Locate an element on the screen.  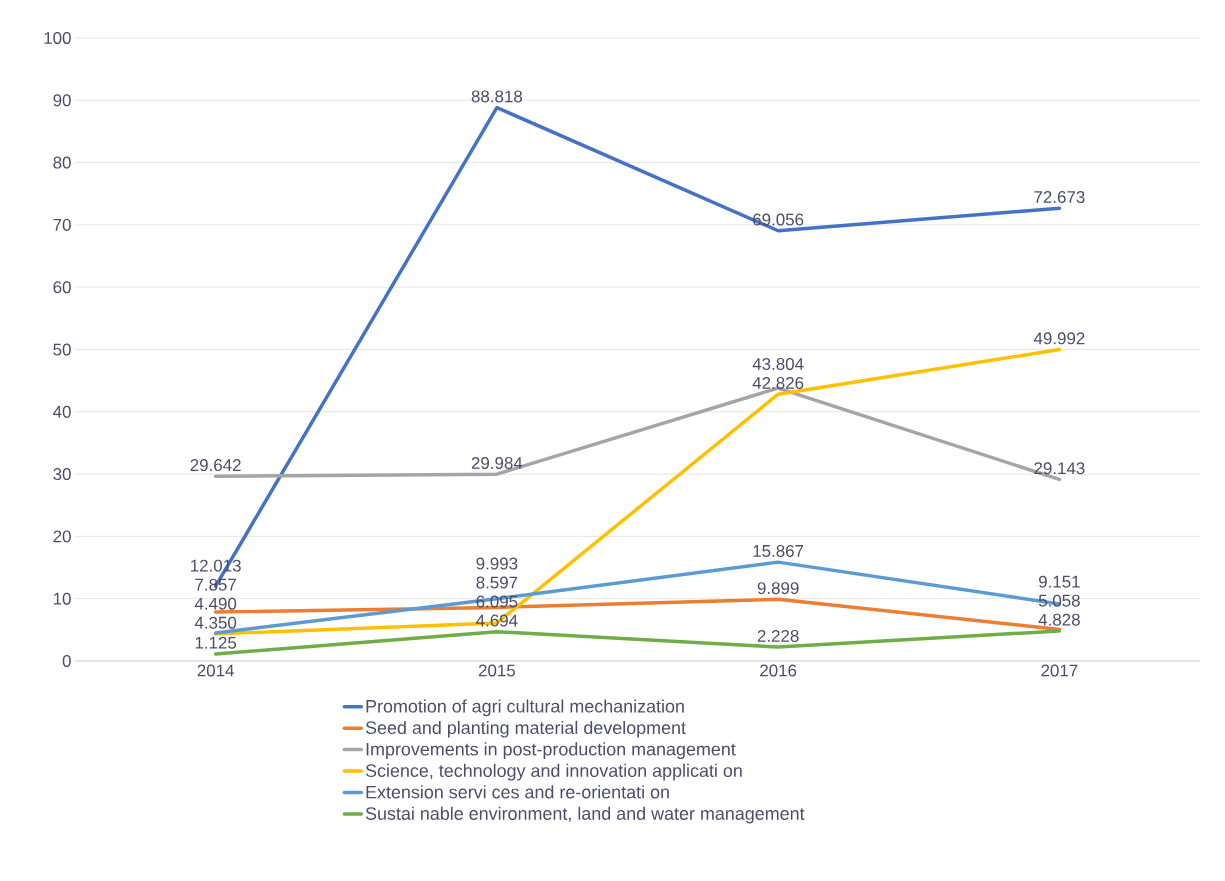
data-label: 29.143 is located at coordinates (1059, 468).